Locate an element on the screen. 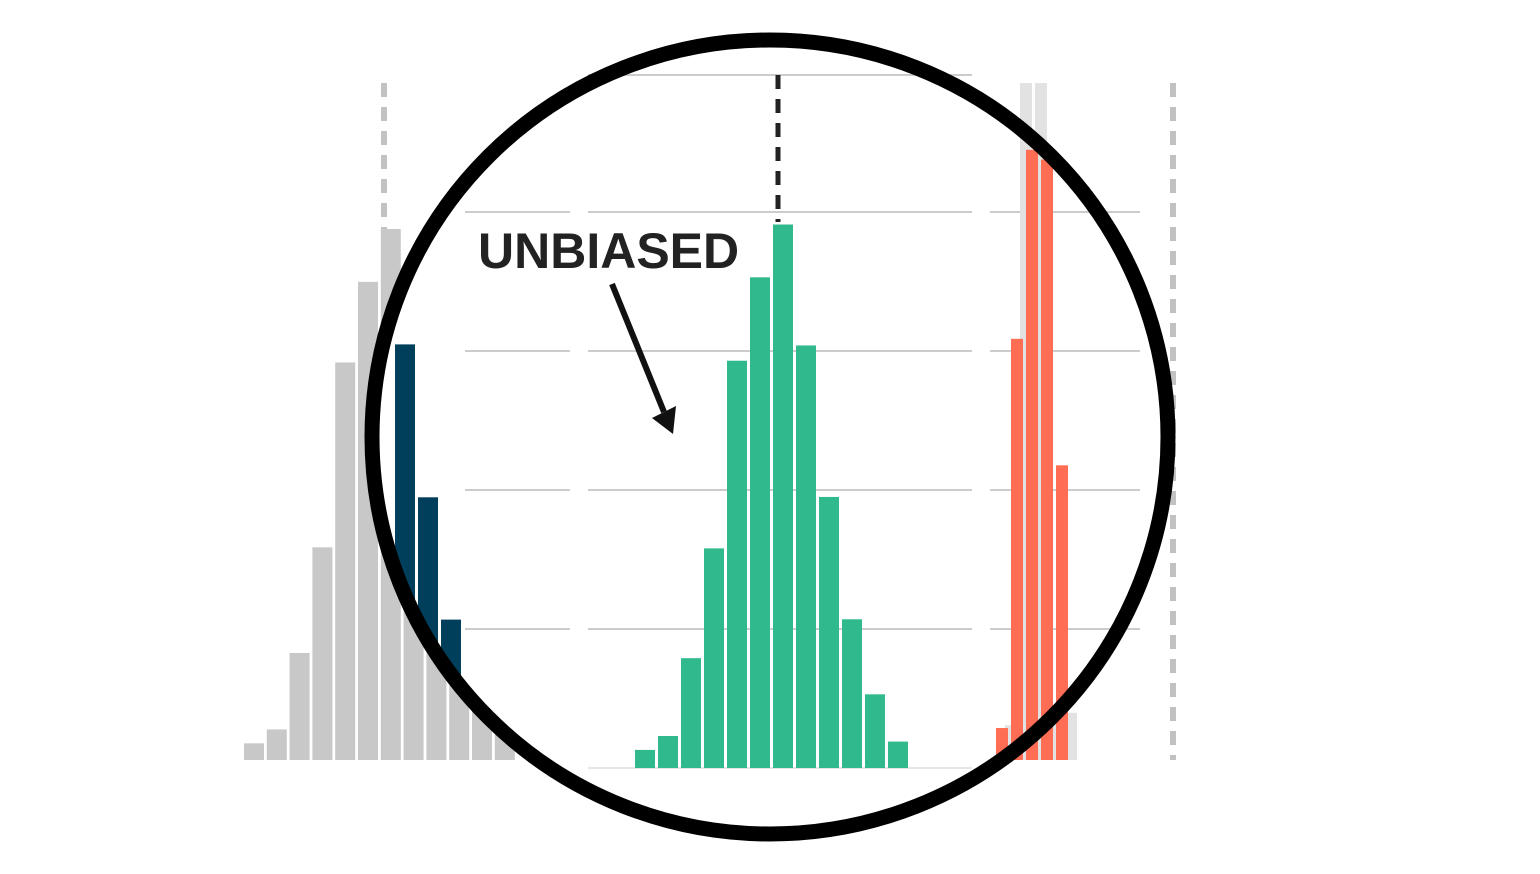 This screenshot has height=874, width=1540. unbiased-label: UNBIASED is located at coordinates (608, 251).